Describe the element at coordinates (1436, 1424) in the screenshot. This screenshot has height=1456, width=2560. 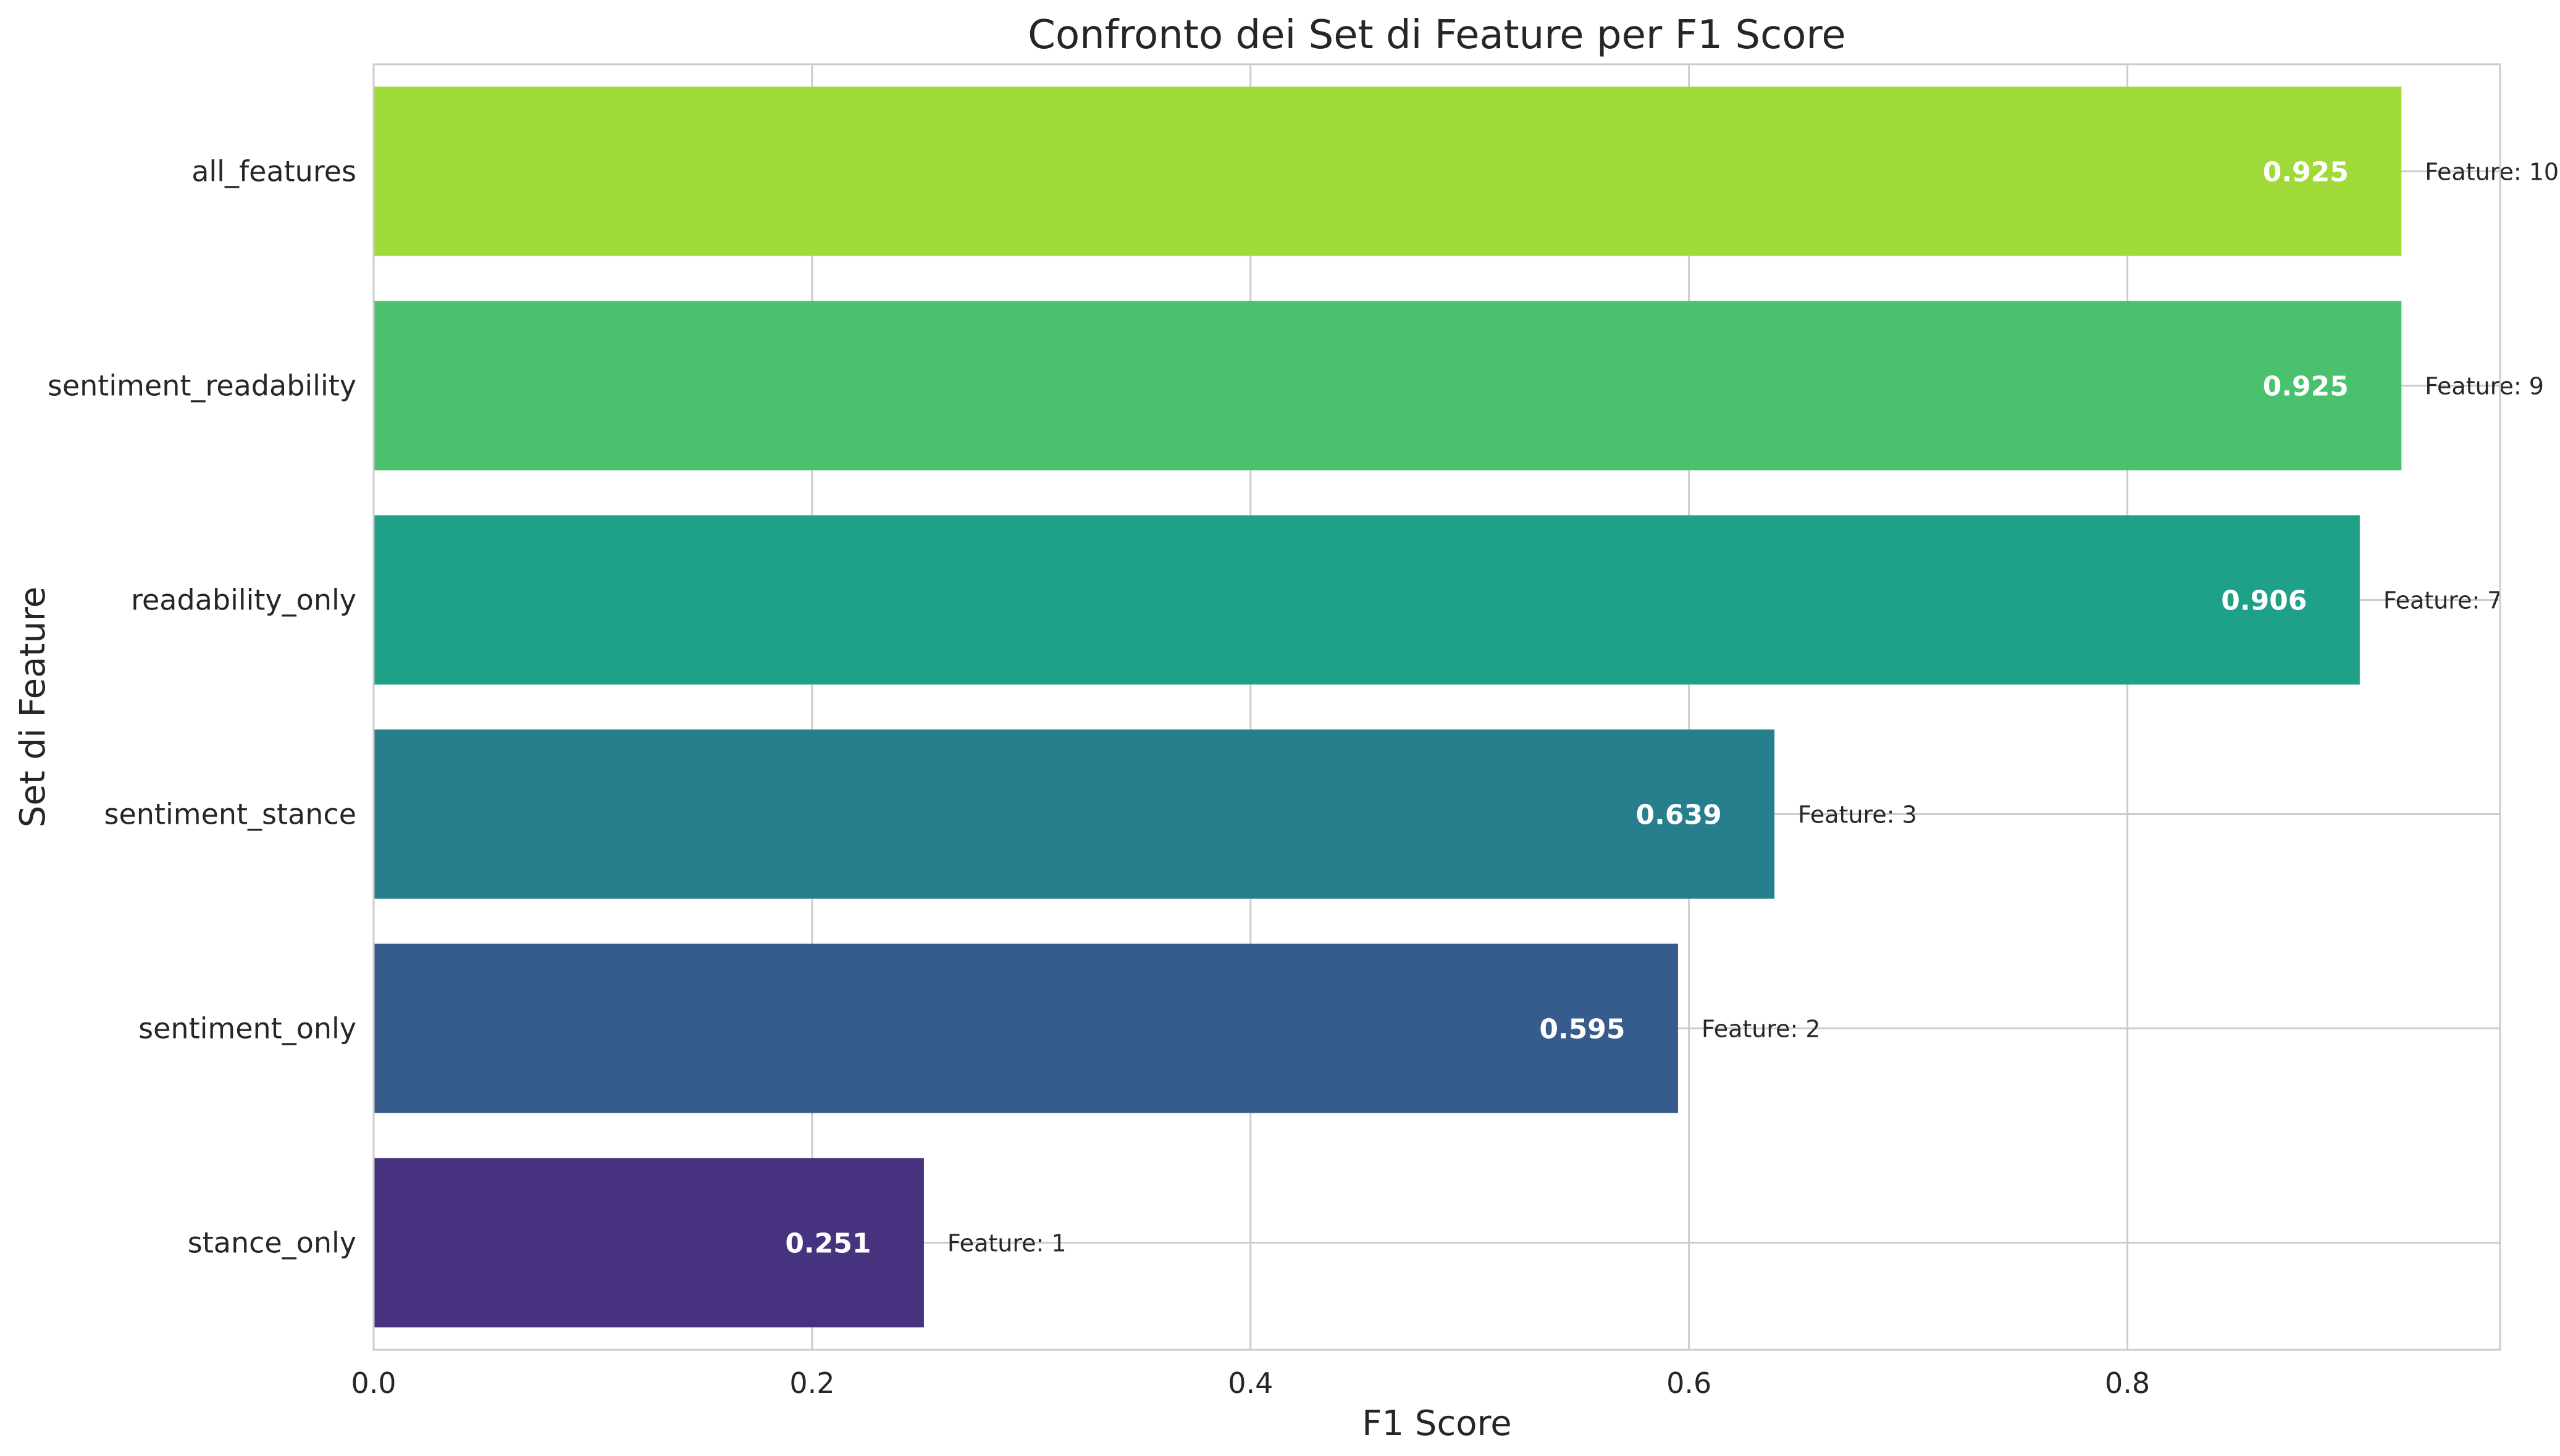
I see `x-axis-label: F1 Score` at that location.